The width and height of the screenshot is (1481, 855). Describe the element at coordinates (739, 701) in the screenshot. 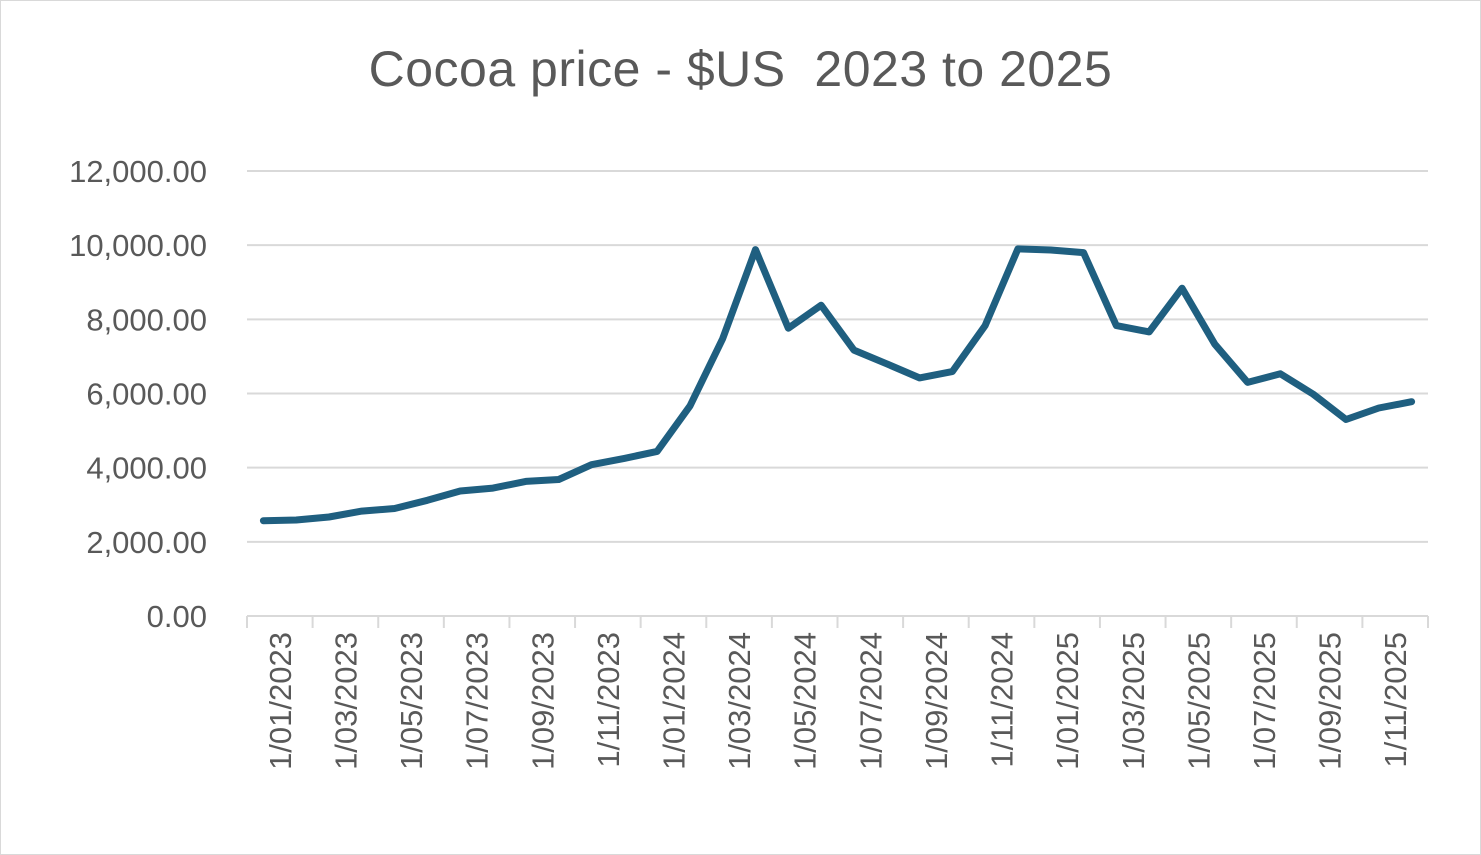

I see `x-tick-label: 1/03/2024` at that location.